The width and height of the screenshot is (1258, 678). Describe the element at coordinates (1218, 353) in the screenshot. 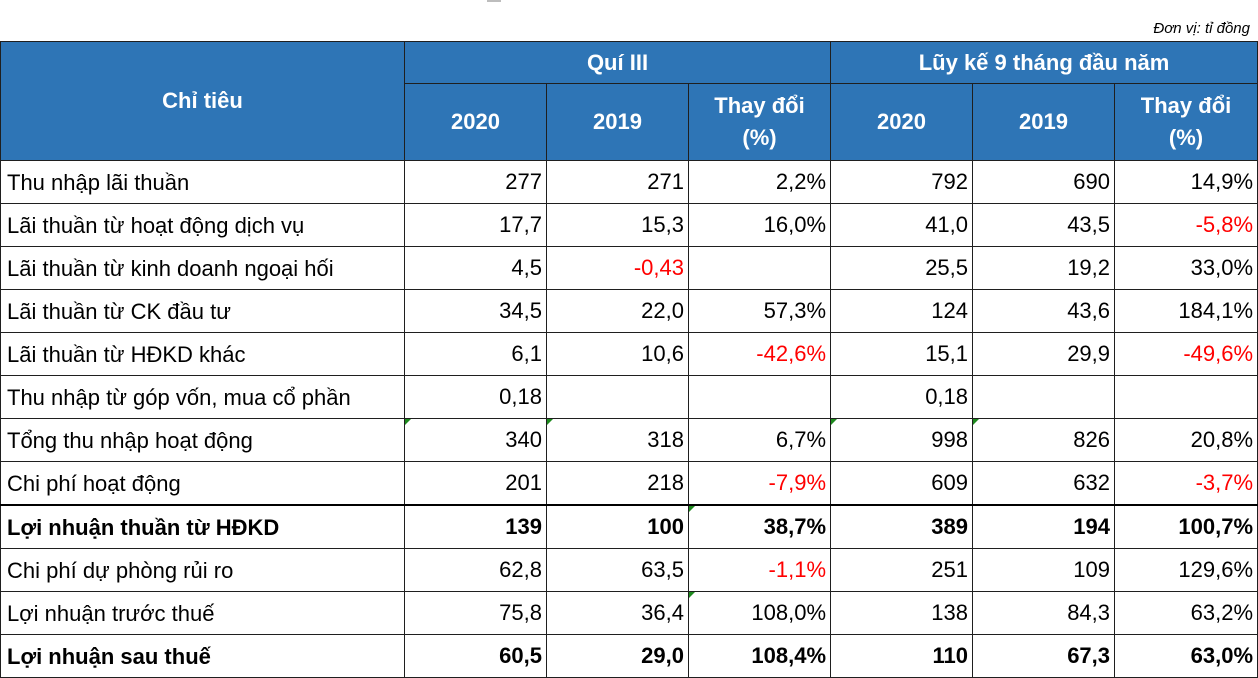

I see `cell-value: -49,6%` at that location.